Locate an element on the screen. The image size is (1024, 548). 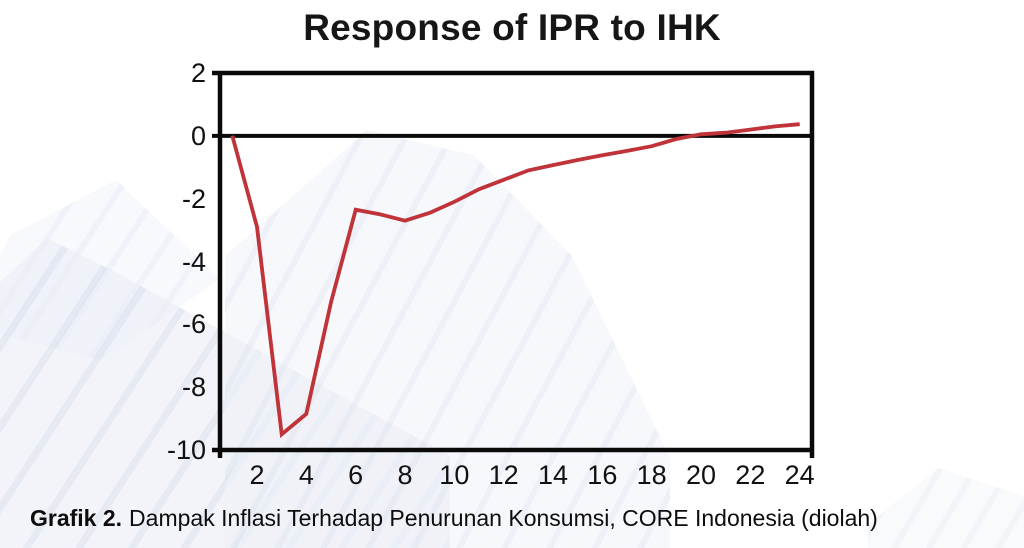
x-tick-label: 2 is located at coordinates (257, 475).